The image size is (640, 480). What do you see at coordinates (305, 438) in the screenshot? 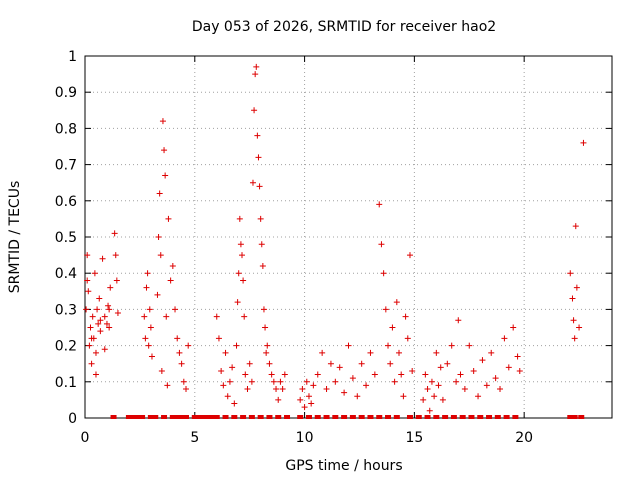
I see `x-tick-label: 10` at bounding box center [305, 438].